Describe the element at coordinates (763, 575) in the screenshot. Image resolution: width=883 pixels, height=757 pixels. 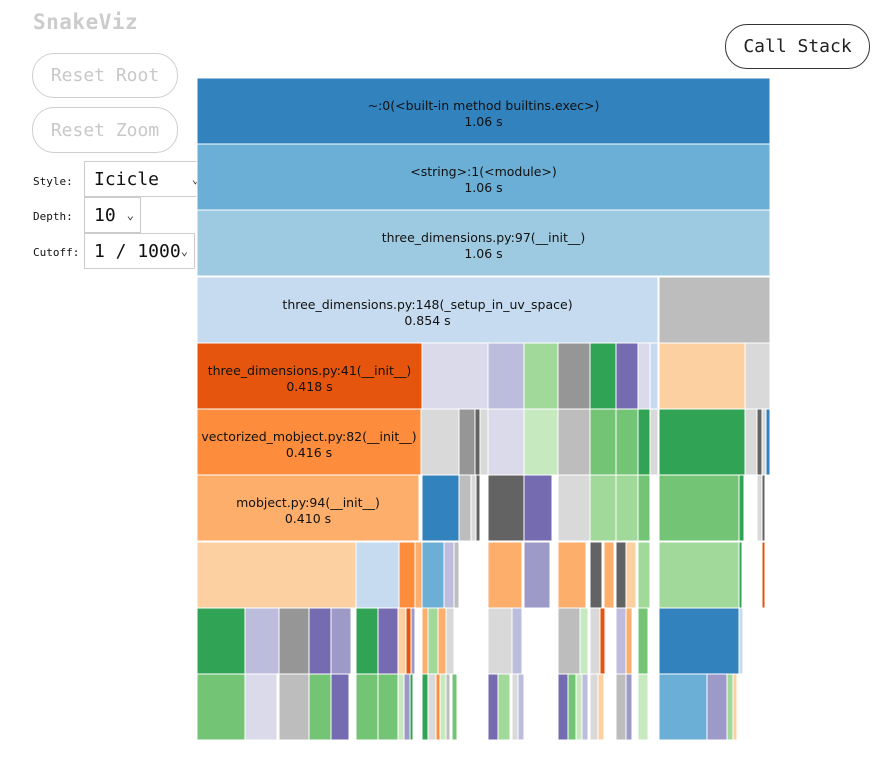
I see `icicle-node-orange` at that location.